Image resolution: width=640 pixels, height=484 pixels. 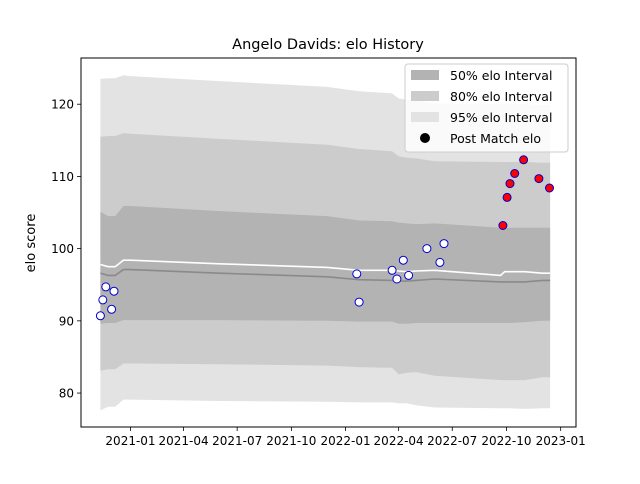 What do you see at coordinates (62, 249) in the screenshot?
I see `y-tick-label: 100` at bounding box center [62, 249].